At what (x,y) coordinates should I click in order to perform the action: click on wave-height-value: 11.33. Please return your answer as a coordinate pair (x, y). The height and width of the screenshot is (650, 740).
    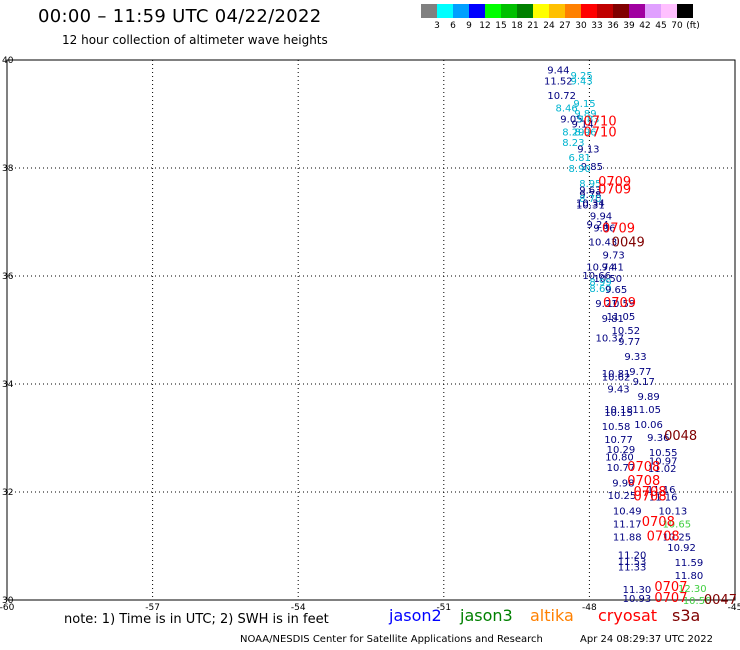
    Looking at the image, I should click on (632, 568).